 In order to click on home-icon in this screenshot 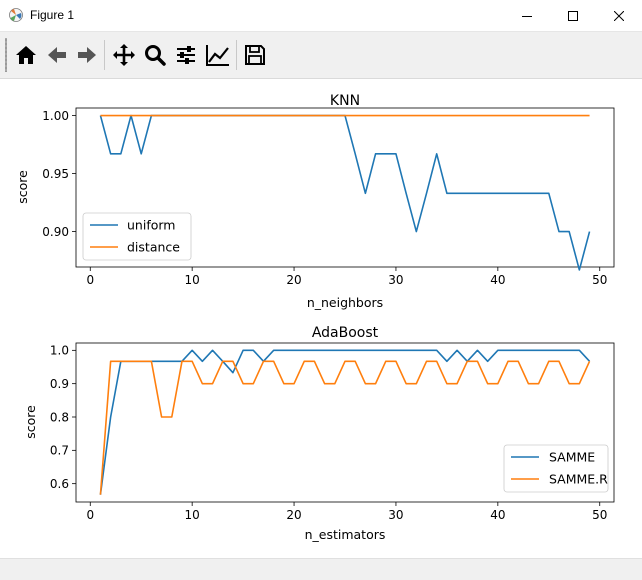, I will do `click(26, 55)`.